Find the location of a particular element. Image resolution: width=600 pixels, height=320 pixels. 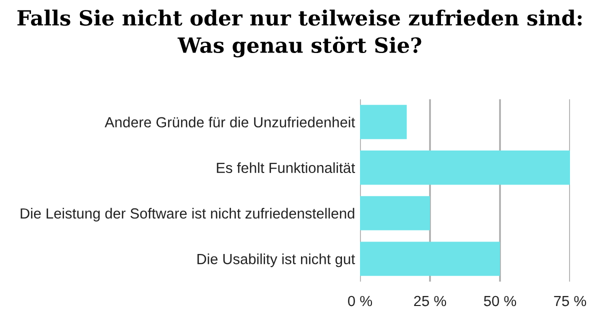

y-tick-label: Es fehlt Funktionalität is located at coordinates (286, 168).